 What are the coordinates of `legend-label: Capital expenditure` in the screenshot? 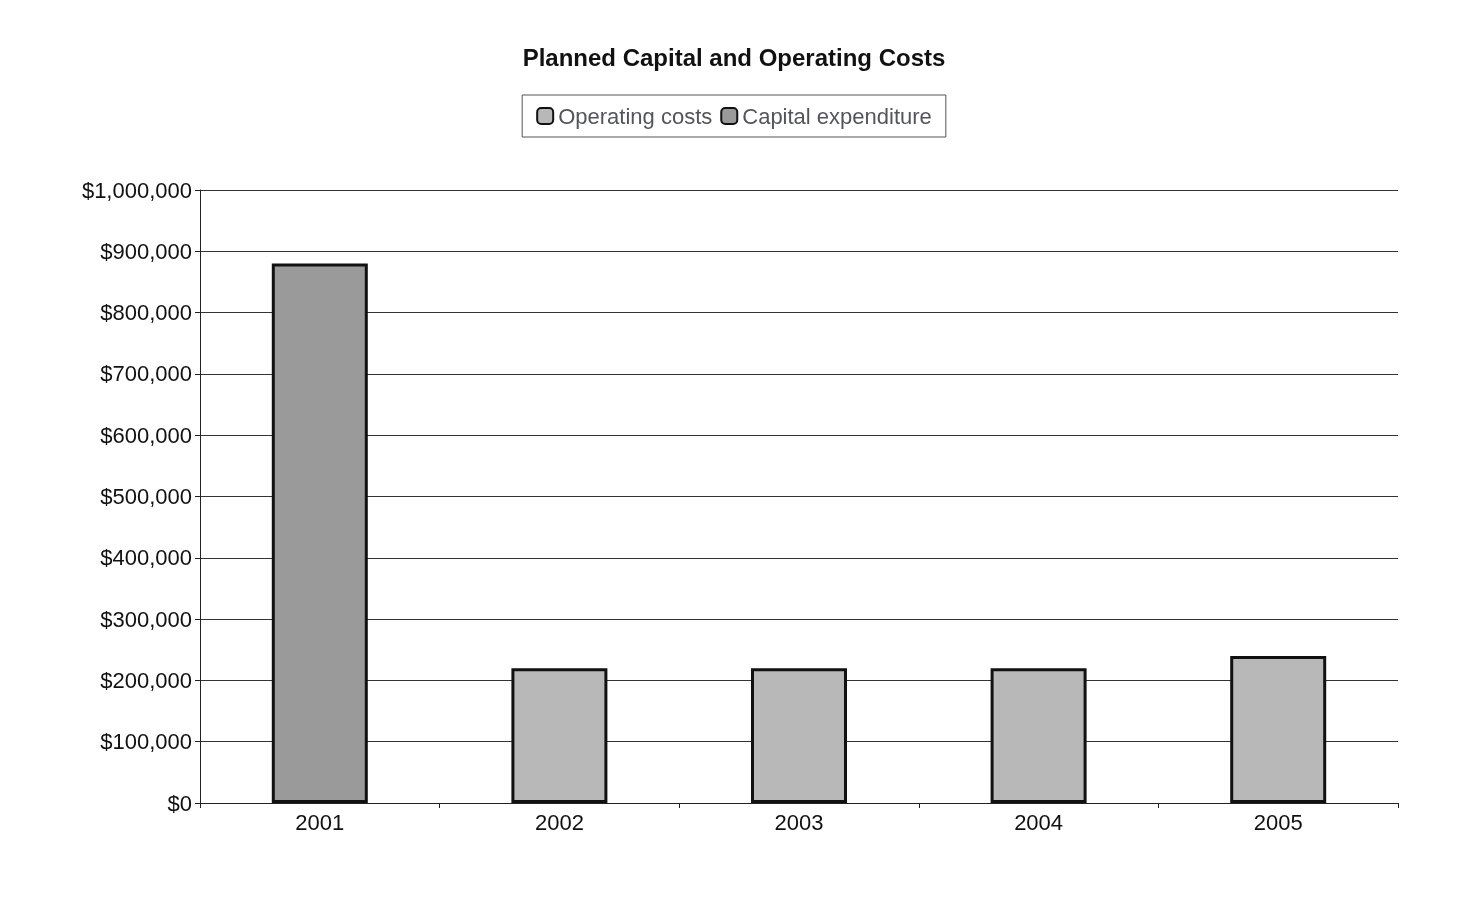 It's located at (837, 116).